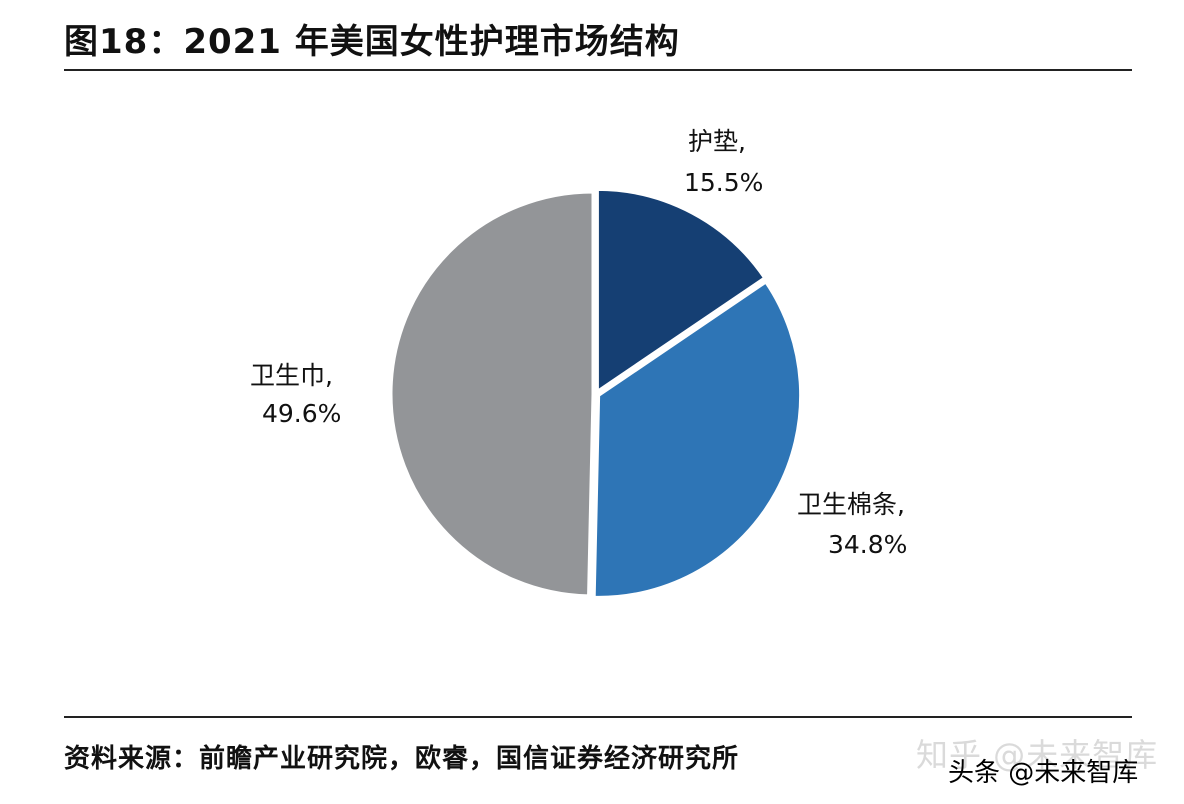  What do you see at coordinates (851, 504) in the screenshot?
I see `slice-label-1: 卫生棉条,` at bounding box center [851, 504].